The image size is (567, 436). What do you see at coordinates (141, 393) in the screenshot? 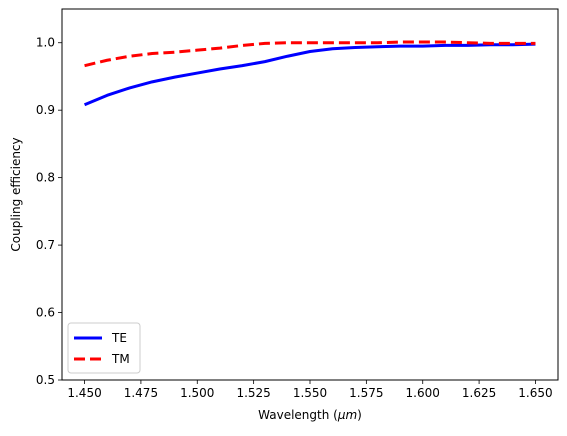
I see `x-tick-label: 1.475` at bounding box center [141, 393].